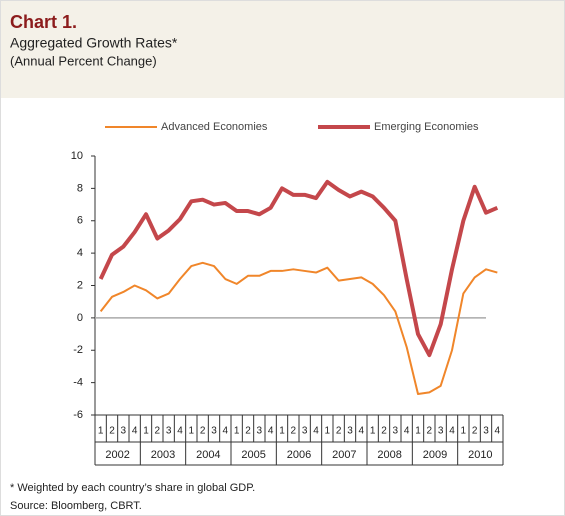  What do you see at coordinates (80, 253) in the screenshot?
I see `y-tick-label: 4` at bounding box center [80, 253].